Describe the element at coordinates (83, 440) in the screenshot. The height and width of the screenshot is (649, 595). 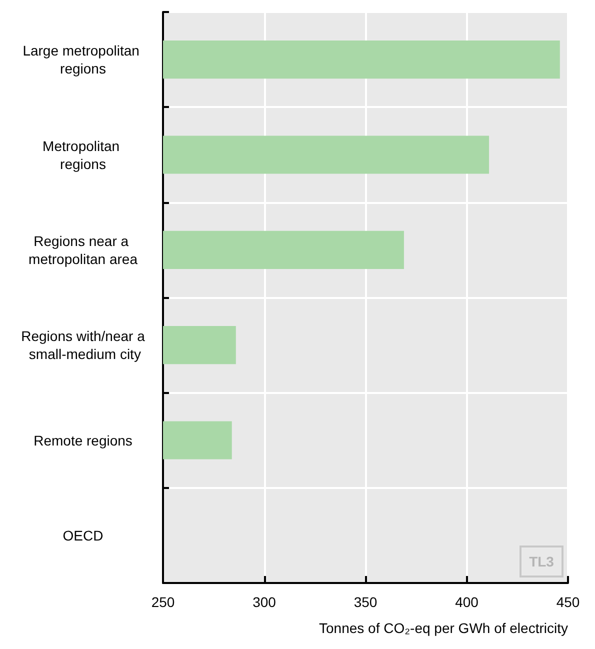
I see `y-tick-label: Remote regions` at that location.